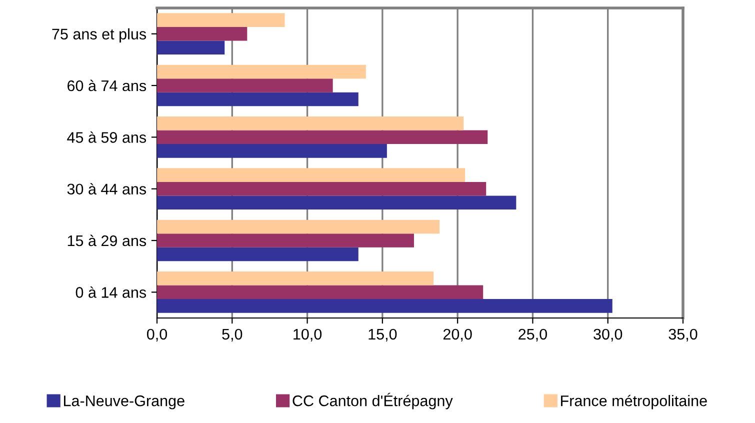 This screenshot has height=423, width=755. What do you see at coordinates (382, 335) in the screenshot?
I see `x-tick-label: 15,0` at bounding box center [382, 335].